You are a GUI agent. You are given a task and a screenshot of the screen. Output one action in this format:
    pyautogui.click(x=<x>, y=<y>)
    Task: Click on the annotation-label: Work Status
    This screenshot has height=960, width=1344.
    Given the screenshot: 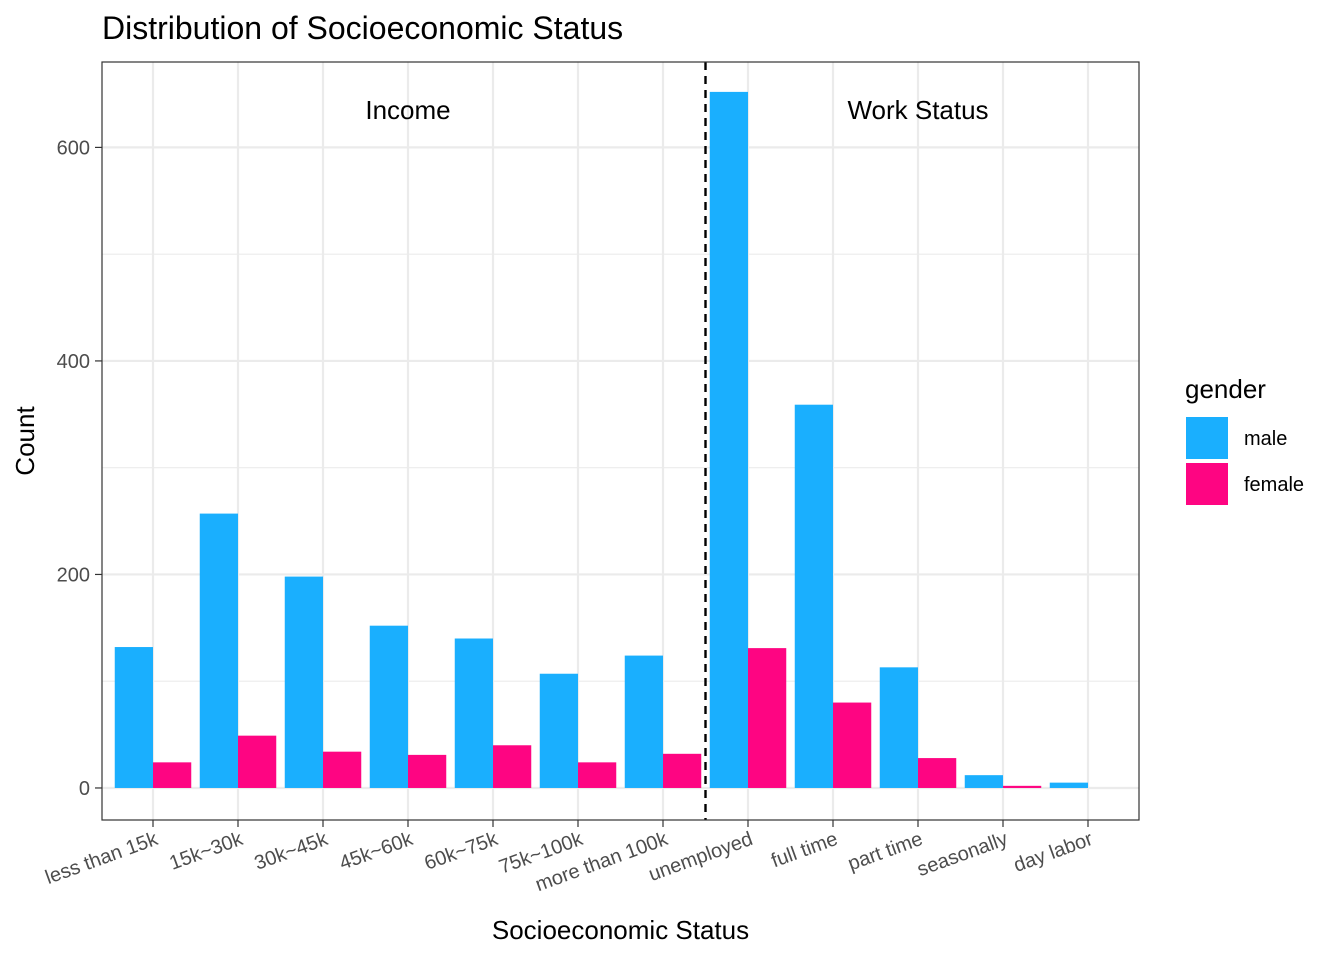 What is the action you would take?
    pyautogui.click(x=917, y=110)
    